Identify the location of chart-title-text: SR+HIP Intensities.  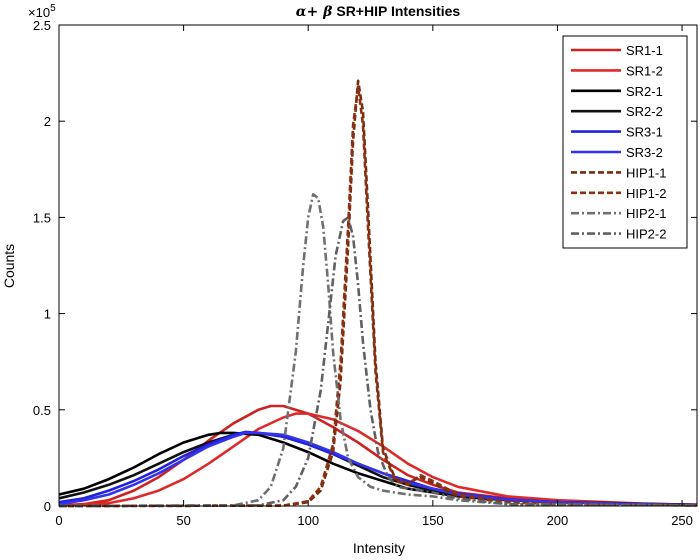
(396, 11).